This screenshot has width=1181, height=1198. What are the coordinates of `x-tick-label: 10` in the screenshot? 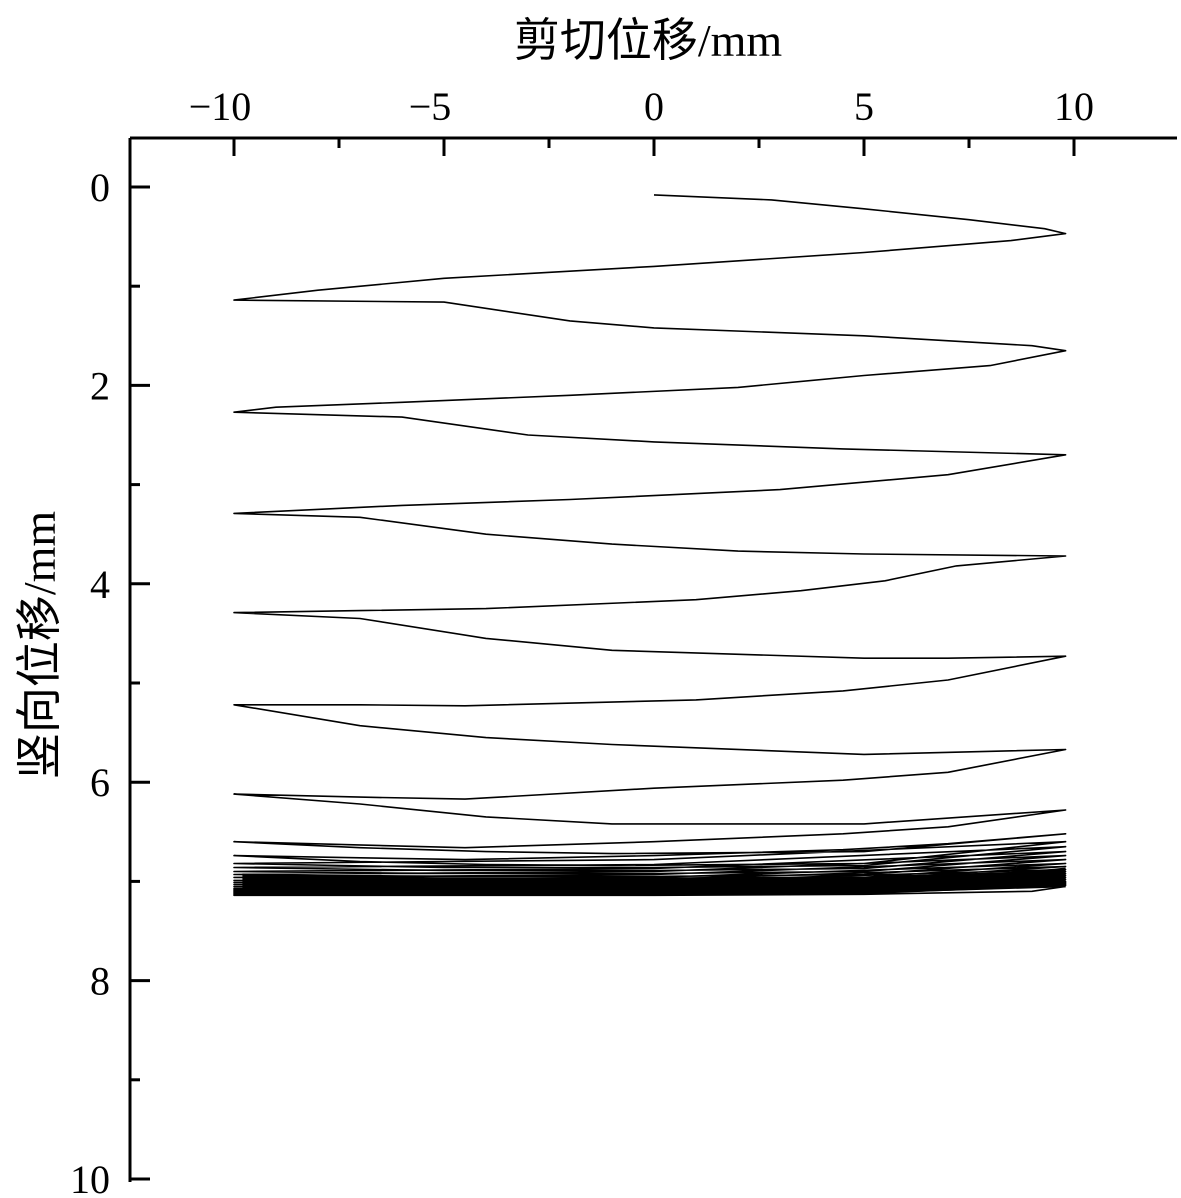 It's located at (1074, 106).